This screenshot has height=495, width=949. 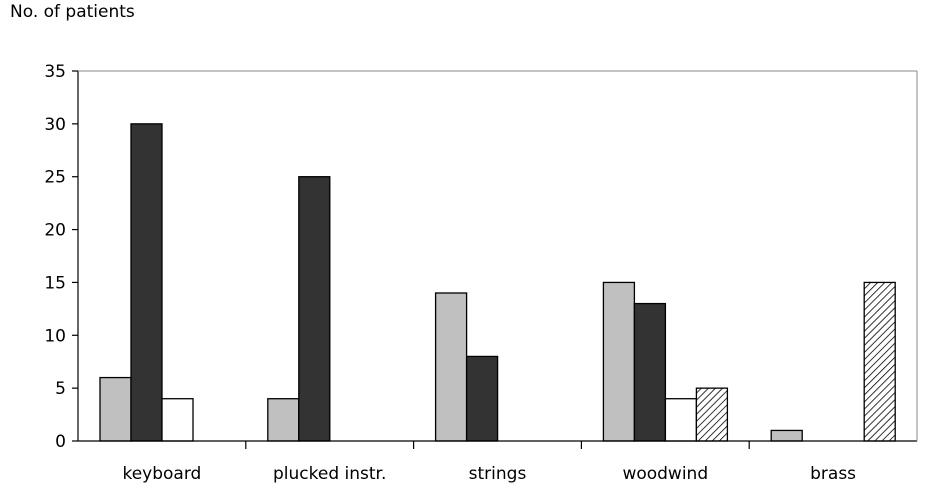 What do you see at coordinates (60, 442) in the screenshot?
I see `y-tick-label: 0` at bounding box center [60, 442].